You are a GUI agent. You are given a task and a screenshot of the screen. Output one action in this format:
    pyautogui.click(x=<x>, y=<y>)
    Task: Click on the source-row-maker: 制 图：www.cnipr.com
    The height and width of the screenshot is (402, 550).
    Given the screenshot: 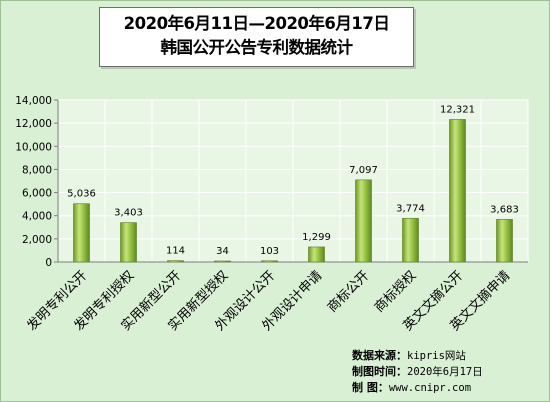 What is the action you would take?
    pyautogui.click(x=440, y=388)
    